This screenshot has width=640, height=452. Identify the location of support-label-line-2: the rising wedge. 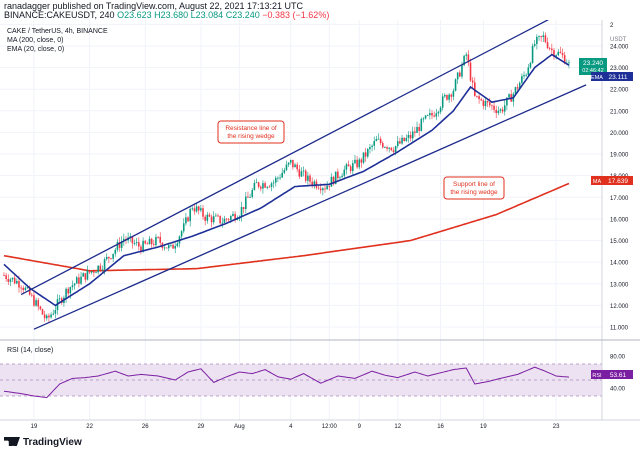
(474, 192).